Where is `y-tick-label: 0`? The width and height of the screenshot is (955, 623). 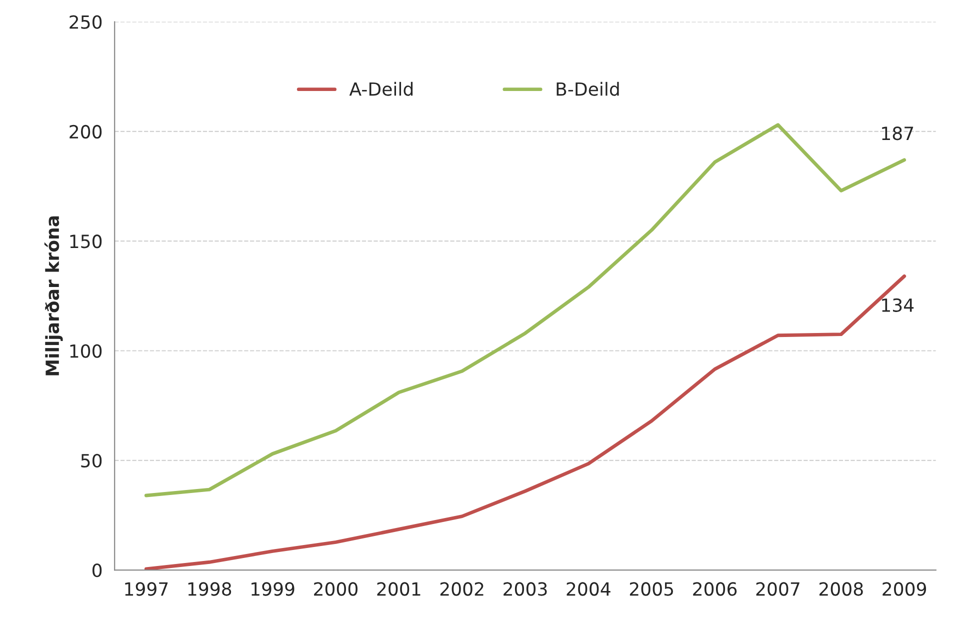
y-tick-label: 0 is located at coordinates (97, 571).